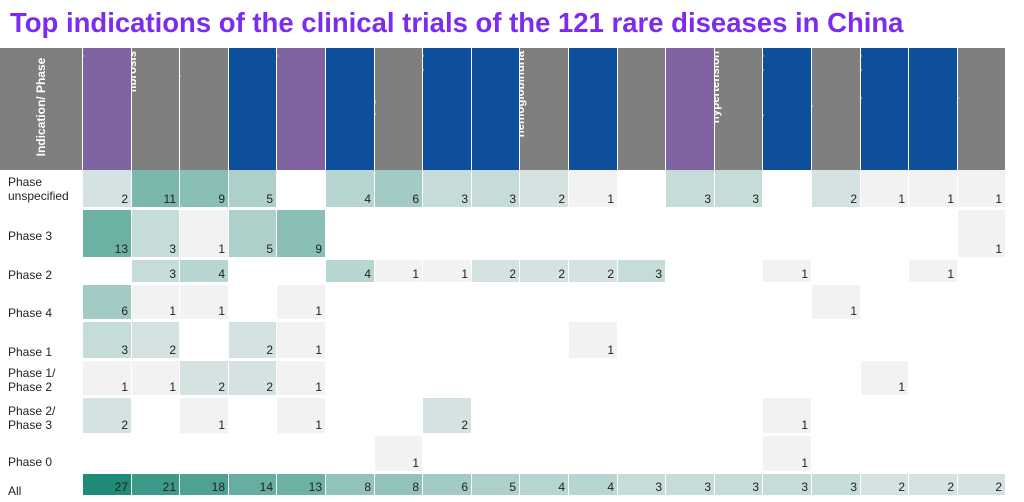 The width and height of the screenshot is (1024, 502). I want to click on table-cell: 21, so click(156, 485).